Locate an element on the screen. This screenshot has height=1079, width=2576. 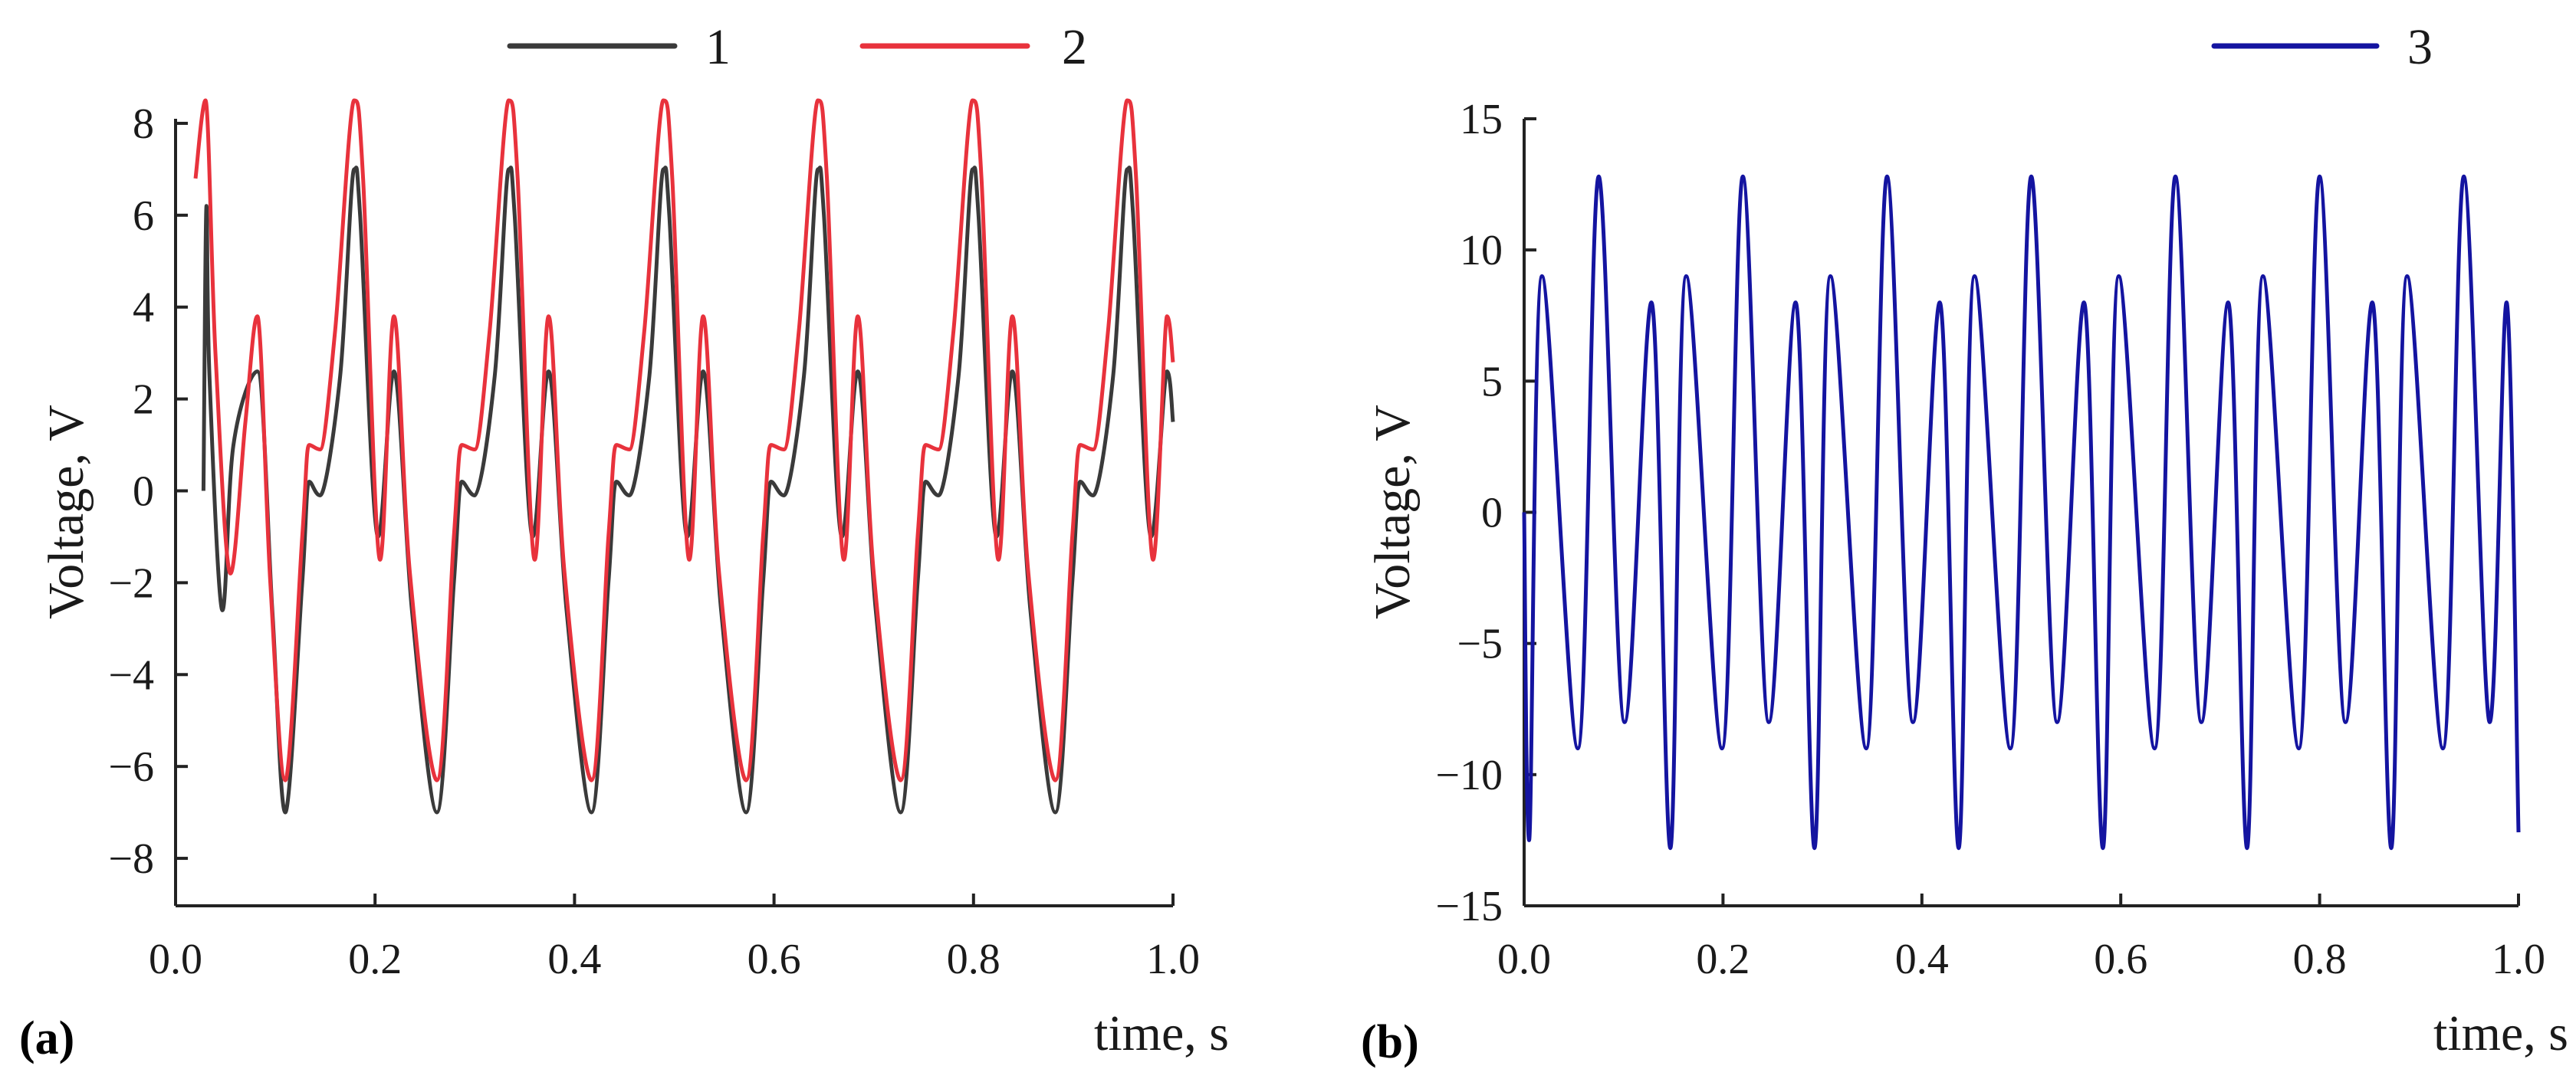
y-tick-label: −10 is located at coordinates (1469, 775).